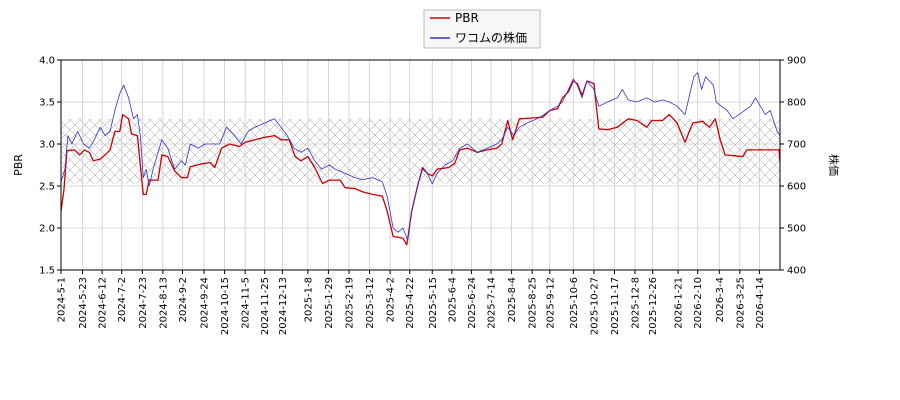  I want to click on legend-label-pbr: PBR, so click(467, 18).